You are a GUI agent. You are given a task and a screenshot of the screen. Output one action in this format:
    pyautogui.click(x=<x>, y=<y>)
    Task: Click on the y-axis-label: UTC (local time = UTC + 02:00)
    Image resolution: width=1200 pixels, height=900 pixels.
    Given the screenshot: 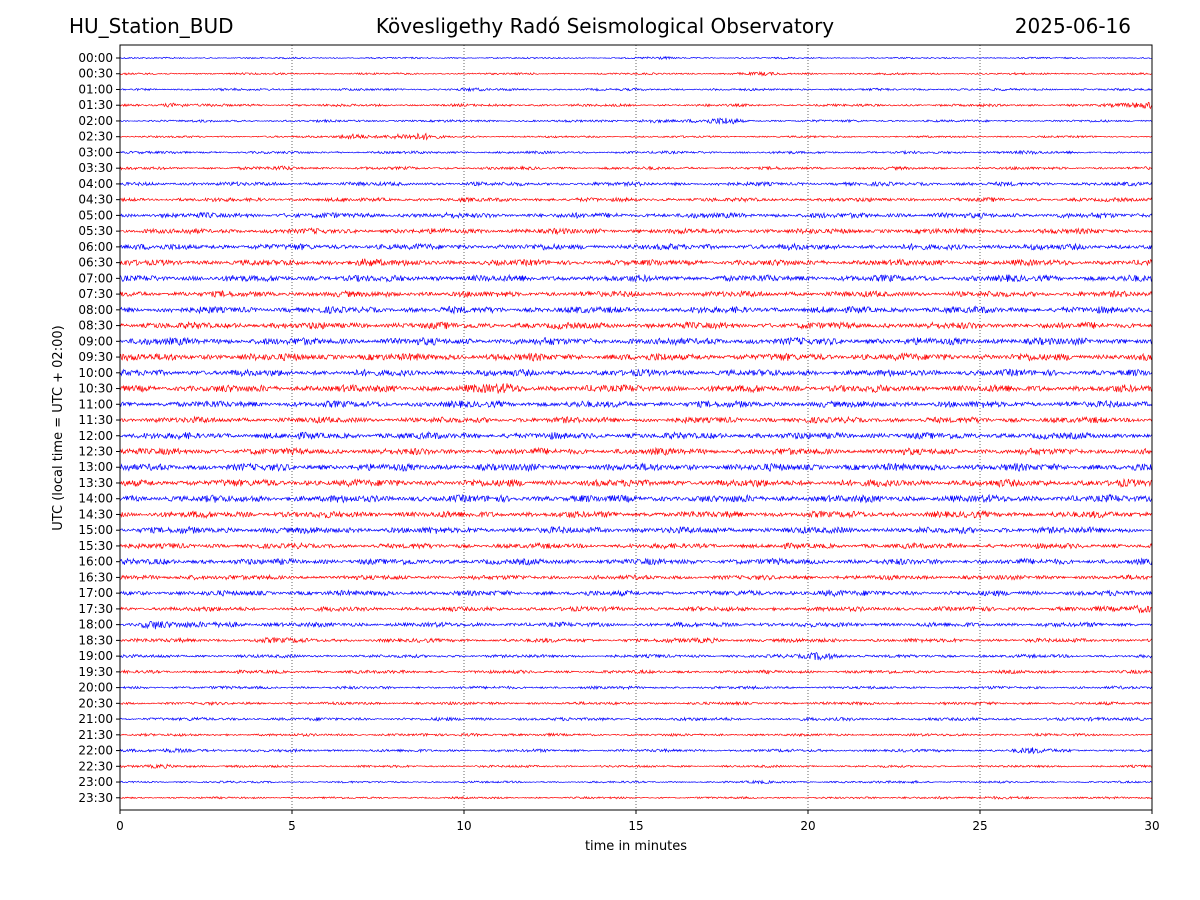 What is the action you would take?
    pyautogui.click(x=58, y=427)
    